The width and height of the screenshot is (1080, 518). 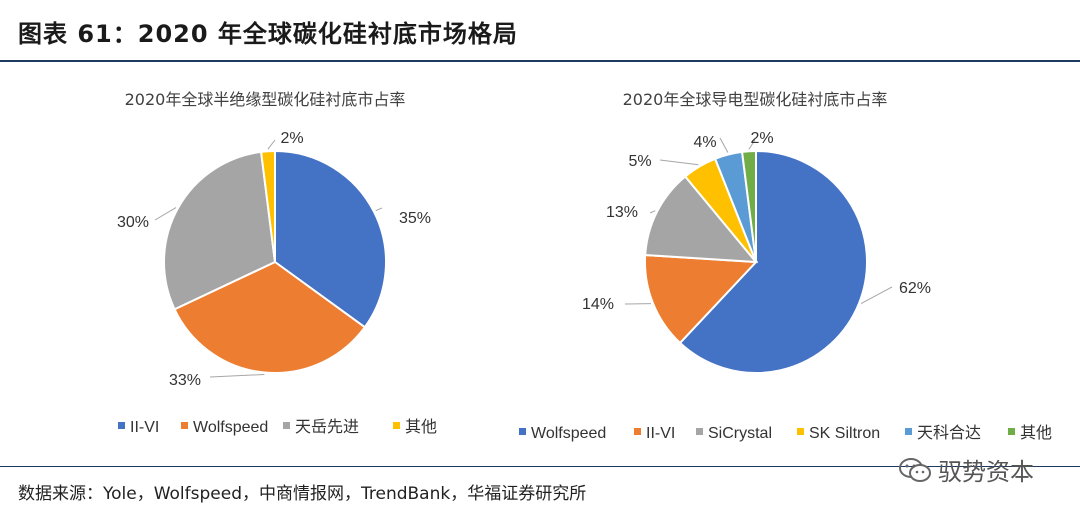 I want to click on title-divider, so click(x=540, y=61).